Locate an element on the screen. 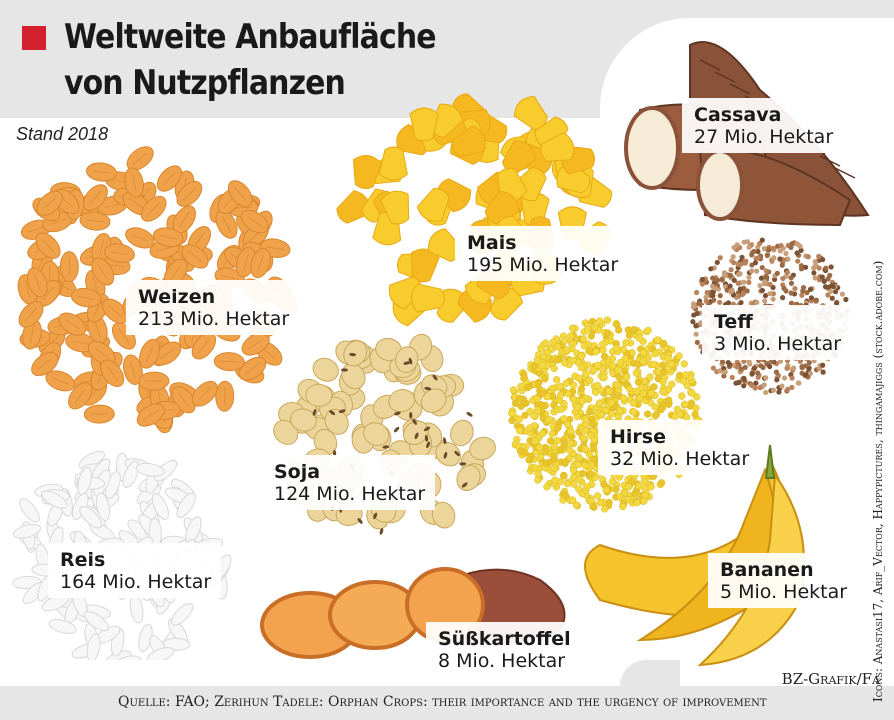 The width and height of the screenshot is (894, 720). crop-area-value: 124 Mio. Hektar is located at coordinates (350, 494).